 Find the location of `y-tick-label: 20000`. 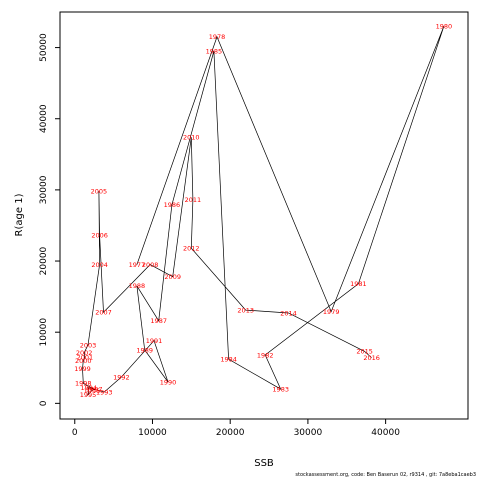

y-tick-label: 20000 is located at coordinates (44, 260).